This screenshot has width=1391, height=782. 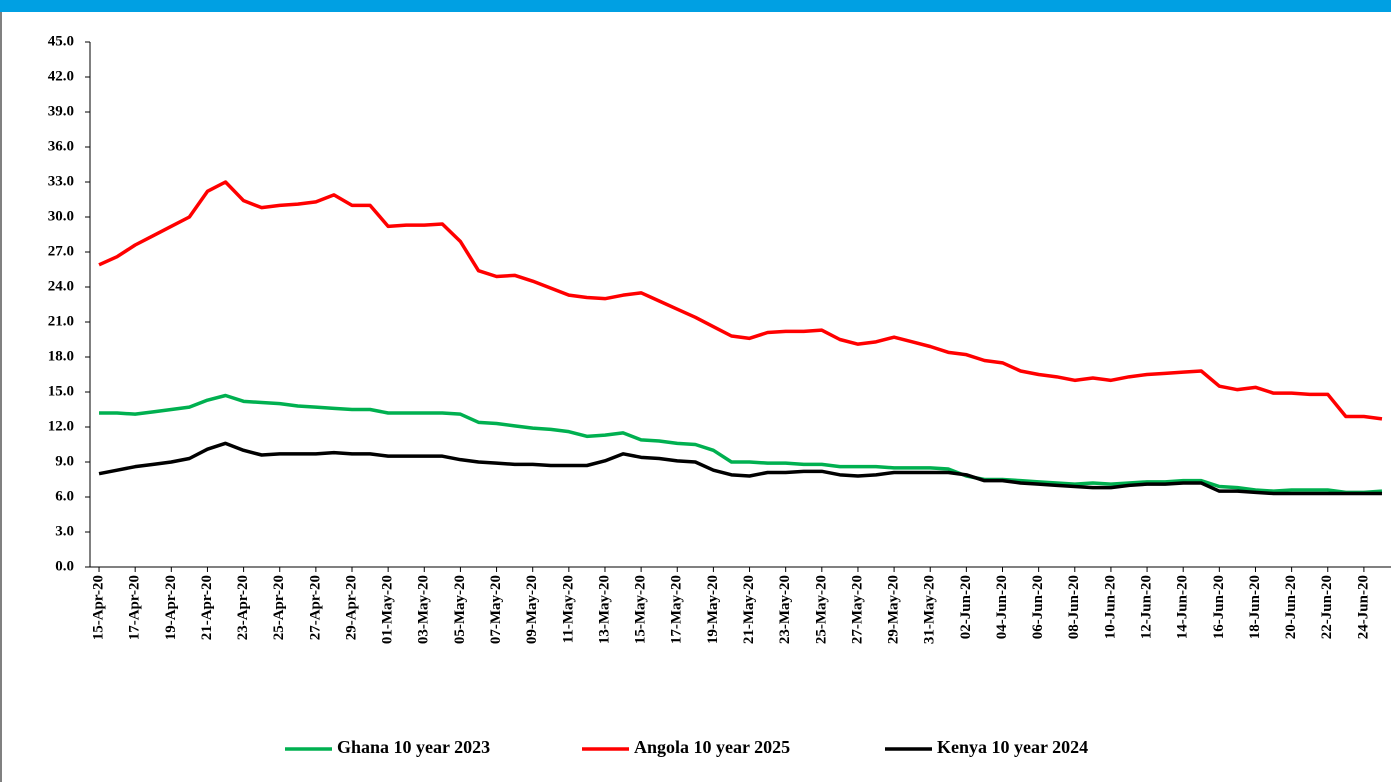 What do you see at coordinates (641, 609) in the screenshot?
I see `x-tick-label: 15-May-20` at bounding box center [641, 609].